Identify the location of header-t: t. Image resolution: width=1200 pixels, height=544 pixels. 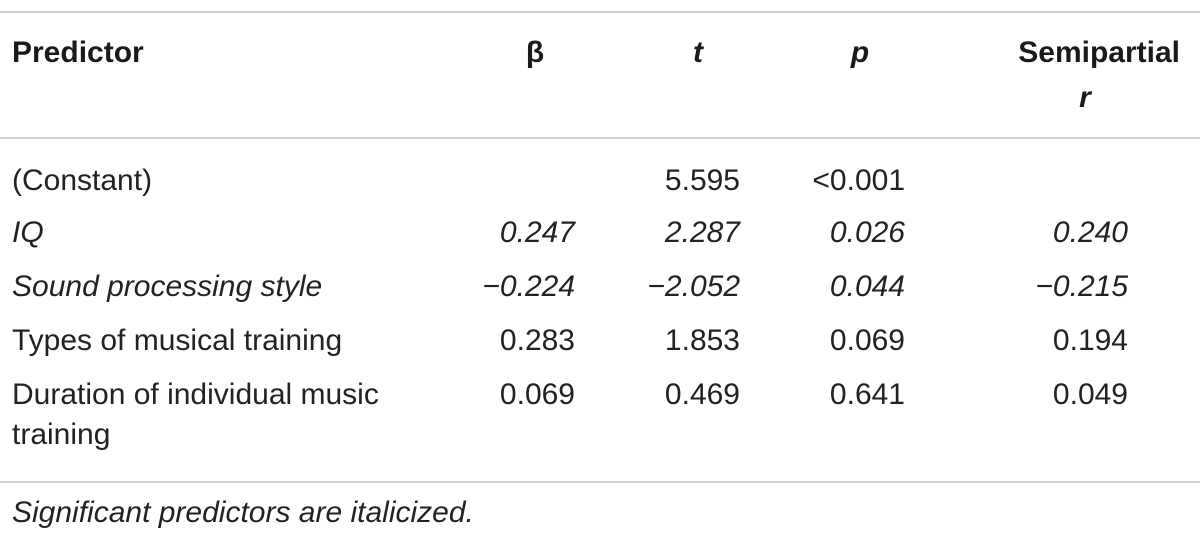
(698, 52).